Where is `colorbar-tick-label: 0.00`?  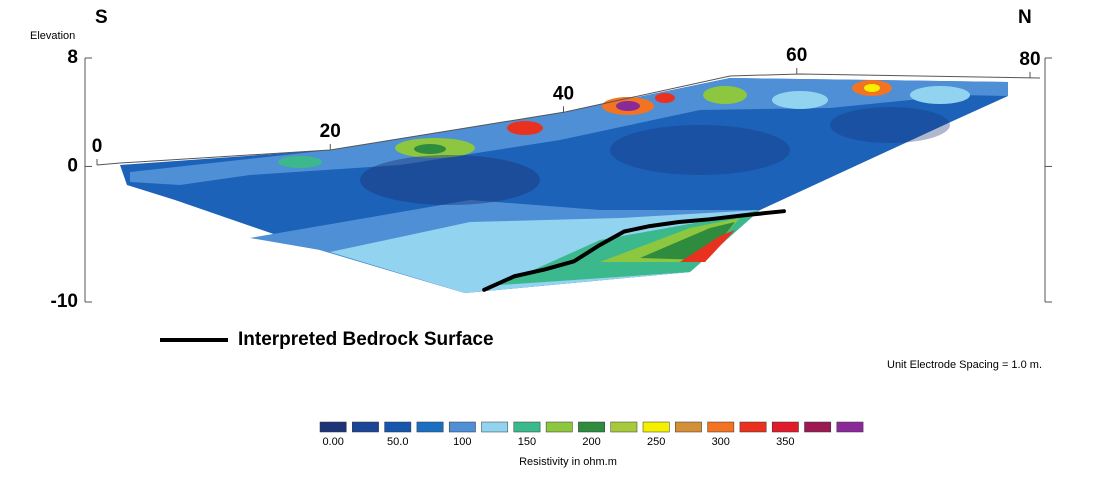 colorbar-tick-label: 0.00 is located at coordinates (332, 442).